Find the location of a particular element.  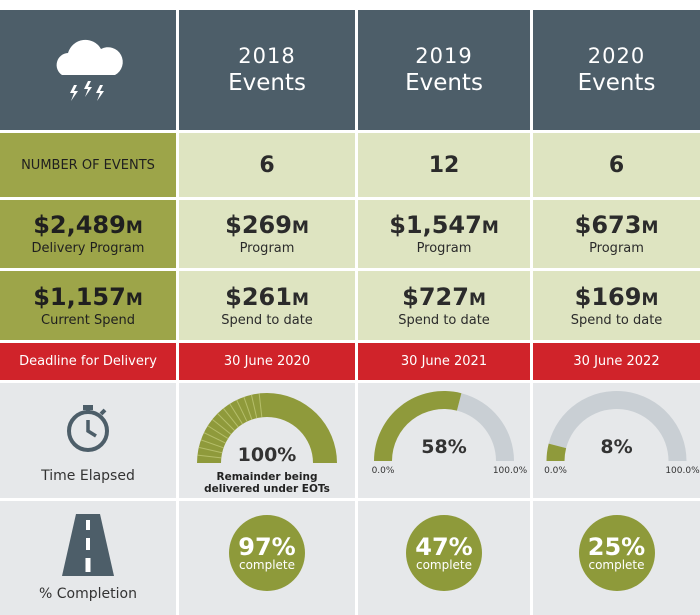

year: 2020 is located at coordinates (616, 56).